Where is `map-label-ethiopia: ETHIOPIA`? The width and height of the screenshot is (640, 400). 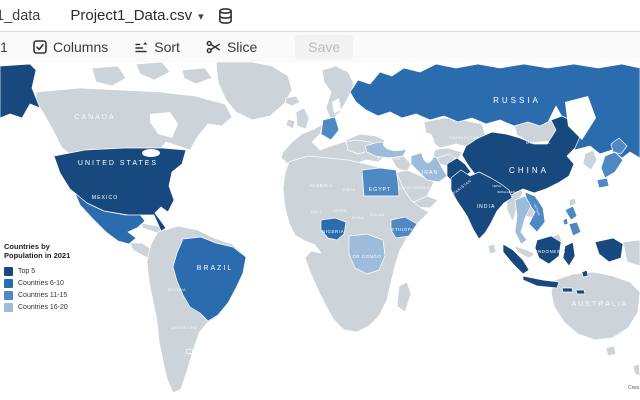 map-label-ethiopia: ETHIOPIA is located at coordinates (403, 229).